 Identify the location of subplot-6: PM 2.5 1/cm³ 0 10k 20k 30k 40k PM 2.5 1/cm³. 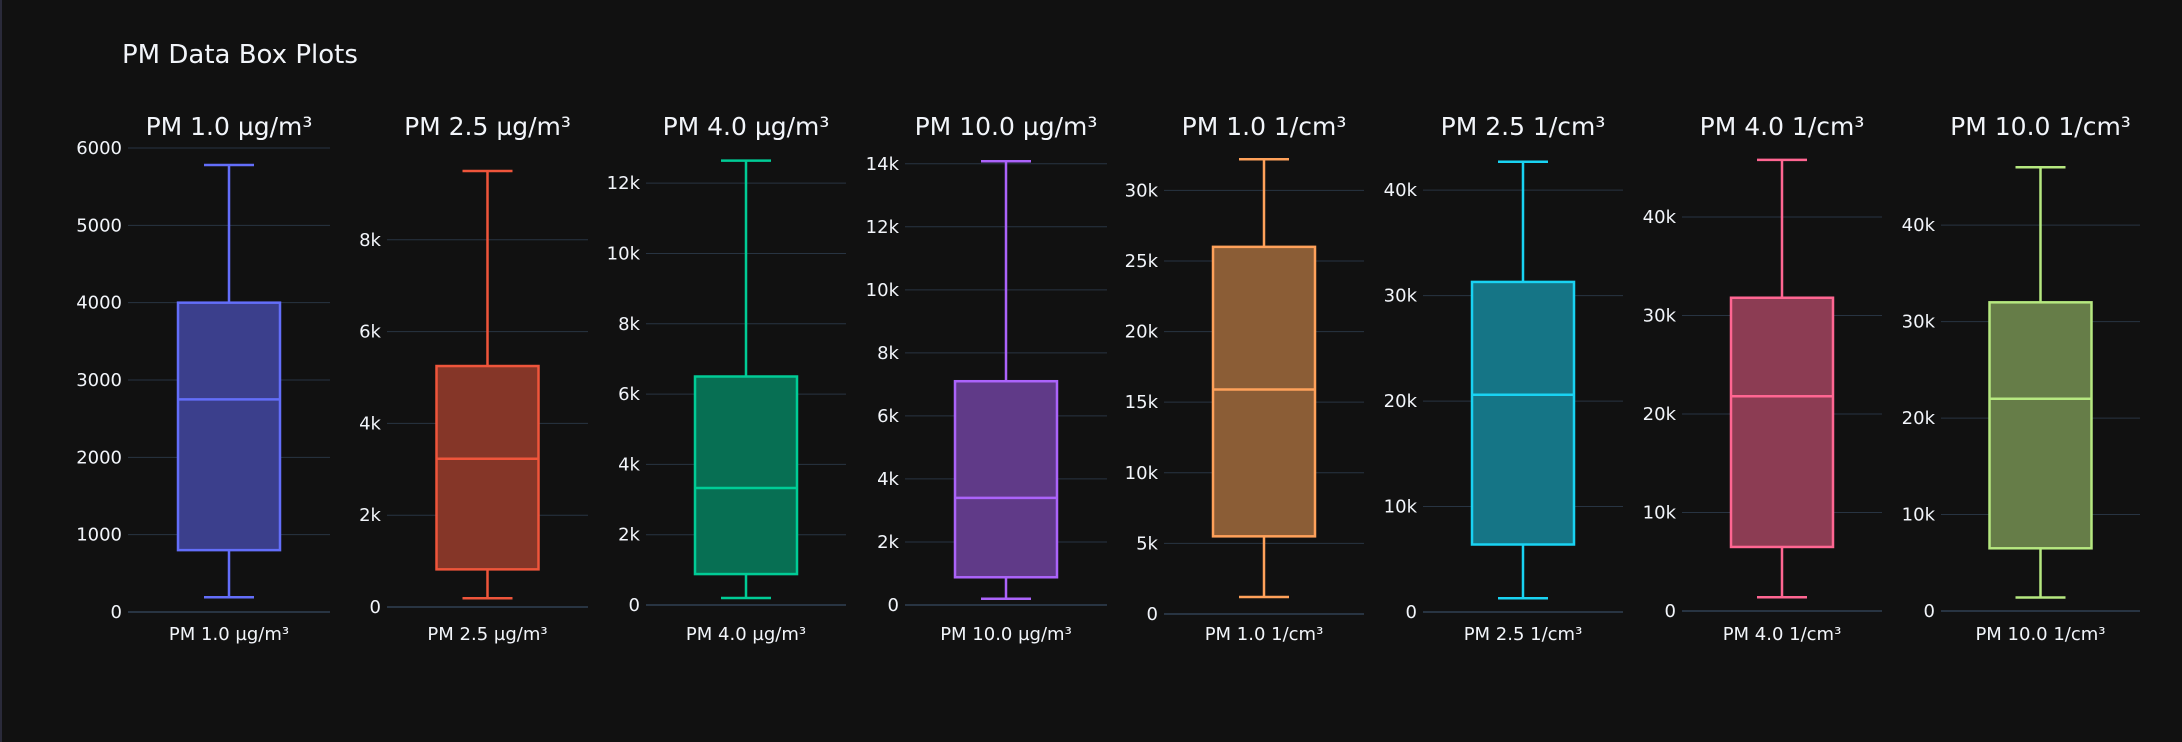
(1503, 378).